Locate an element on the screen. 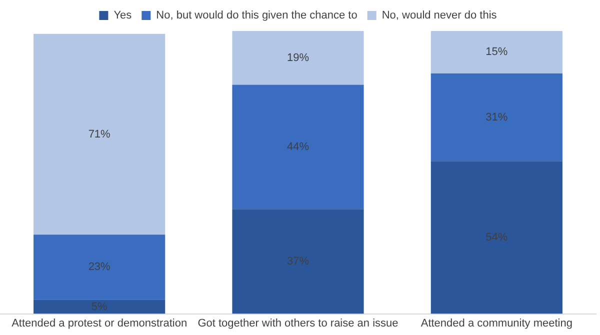 This screenshot has height=335, width=600. data-label: 23% is located at coordinates (99, 267).